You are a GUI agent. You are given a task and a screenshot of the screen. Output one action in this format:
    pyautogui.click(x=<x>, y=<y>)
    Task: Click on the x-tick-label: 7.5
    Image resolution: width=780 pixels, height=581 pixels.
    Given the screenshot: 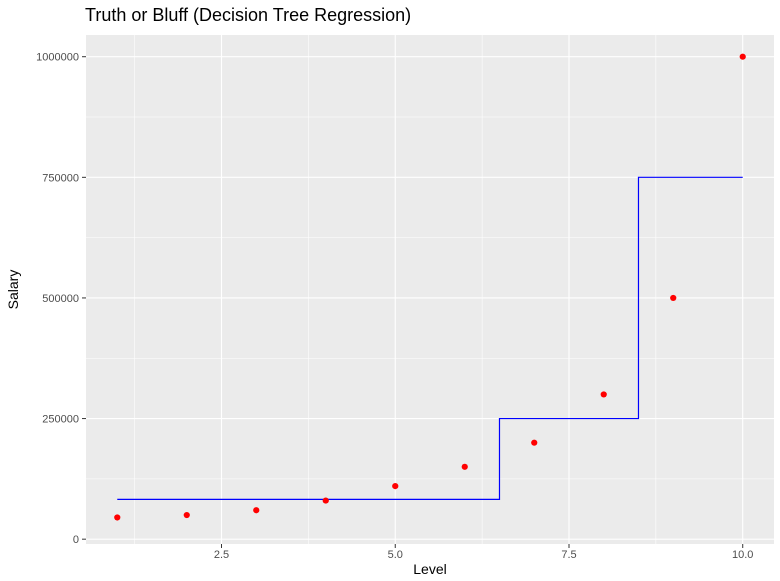 What is the action you would take?
    pyautogui.click(x=568, y=555)
    